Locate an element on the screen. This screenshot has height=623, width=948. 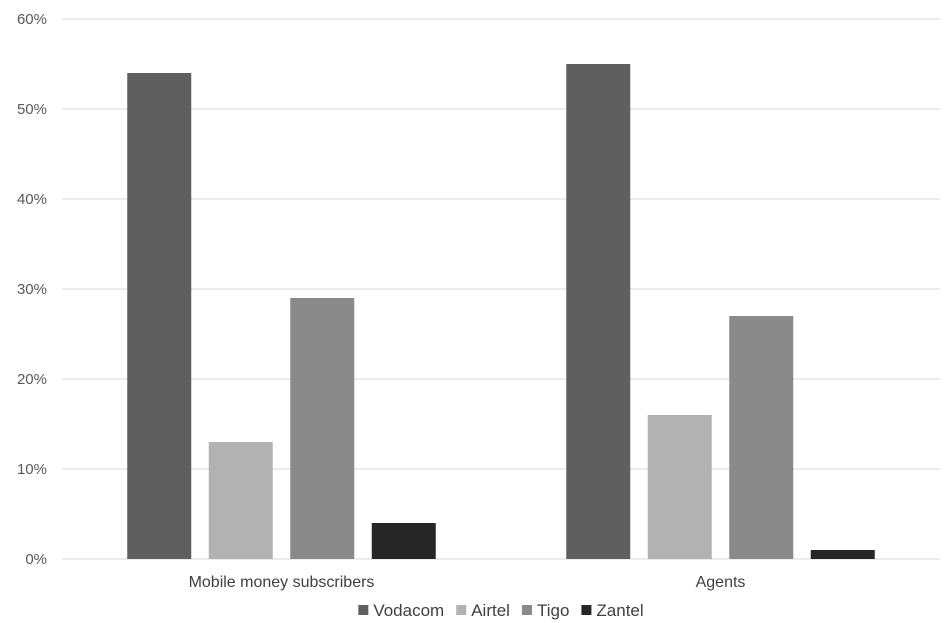
bar-vodacom-agents is located at coordinates (598, 311).